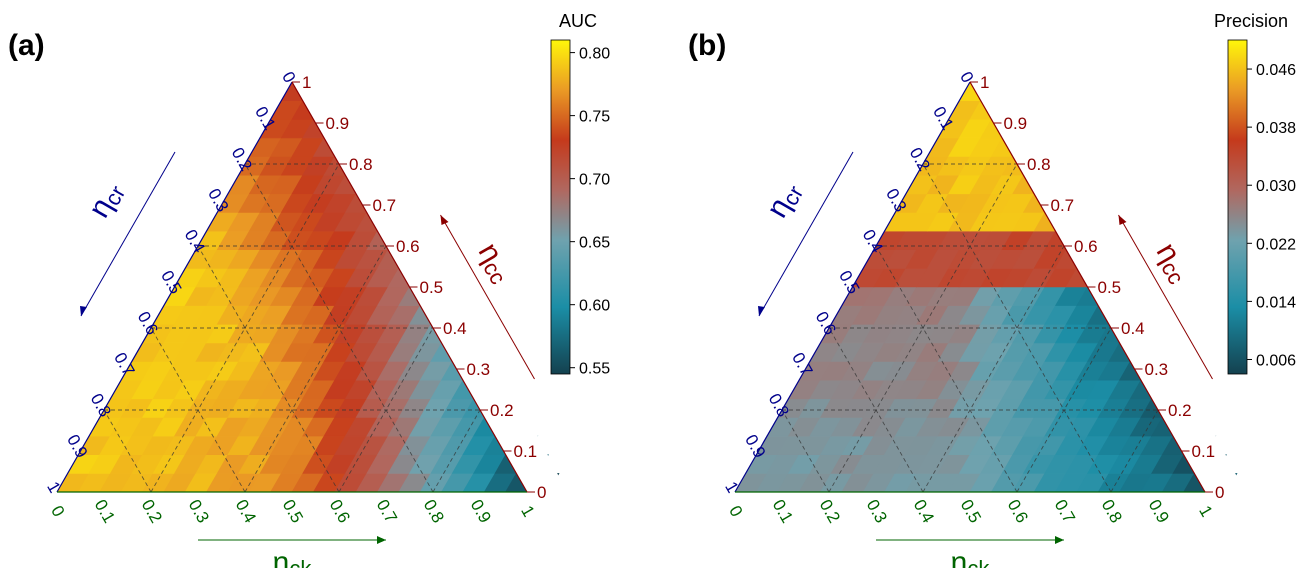 This screenshot has width=1312, height=568. I want to click on colorbar-tick-label: 0.022, so click(1276, 244).